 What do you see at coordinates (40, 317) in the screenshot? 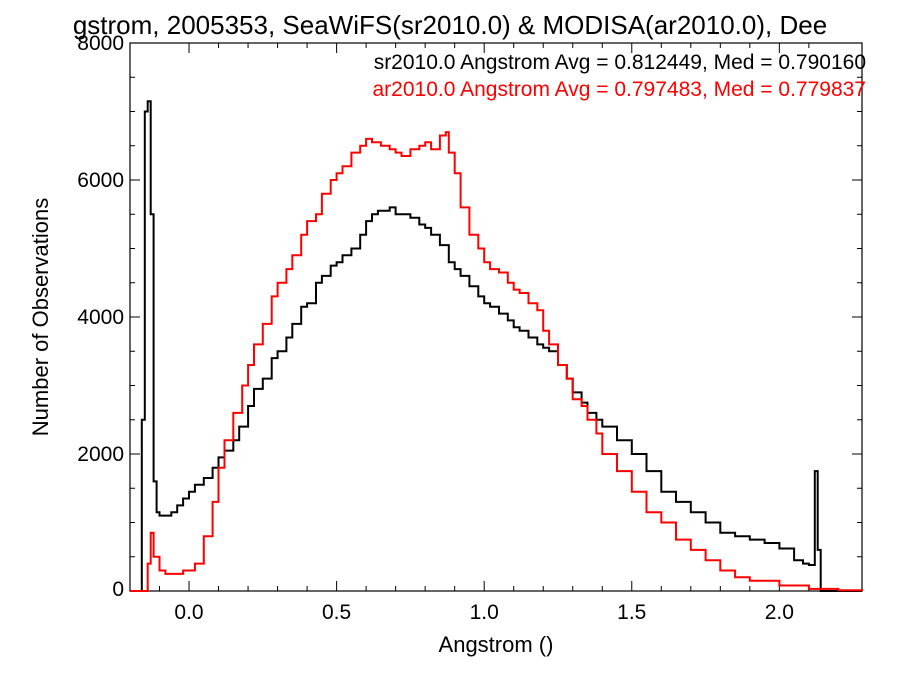
I see `y-axis-label: Number of Observations` at bounding box center [40, 317].